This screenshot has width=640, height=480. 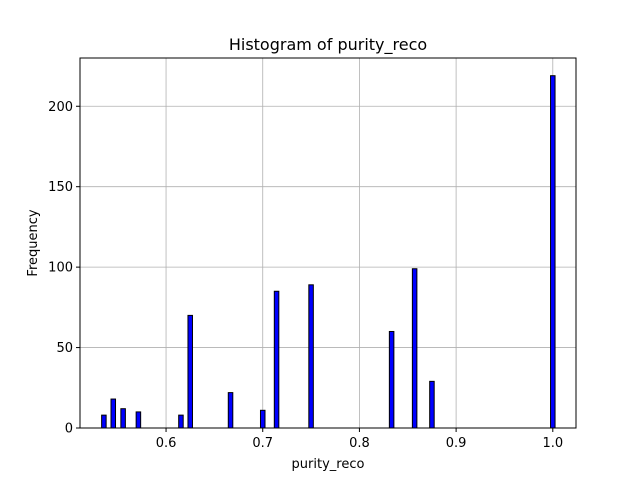 I want to click on y-tick-label: 50, so click(x=64, y=348).